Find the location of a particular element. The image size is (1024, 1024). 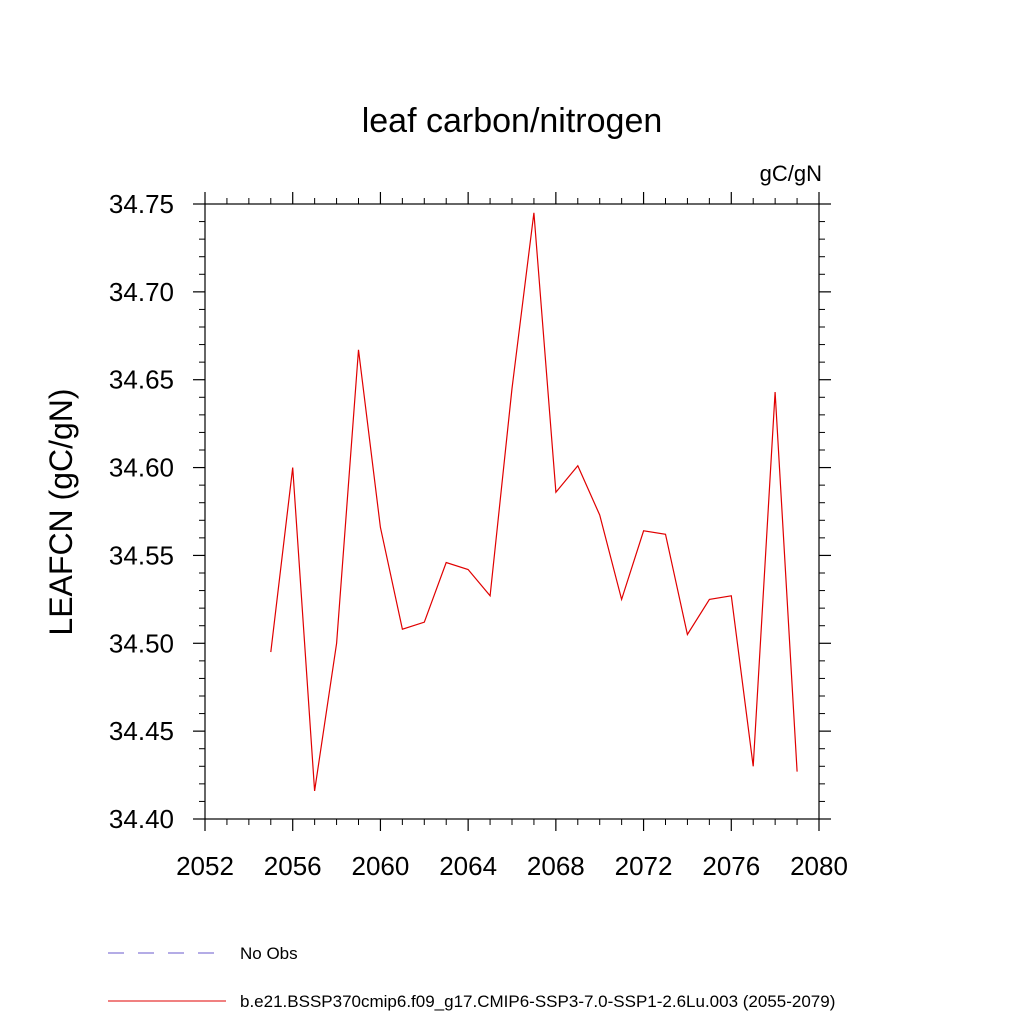

x-tick-label: 2076 is located at coordinates (731, 866).